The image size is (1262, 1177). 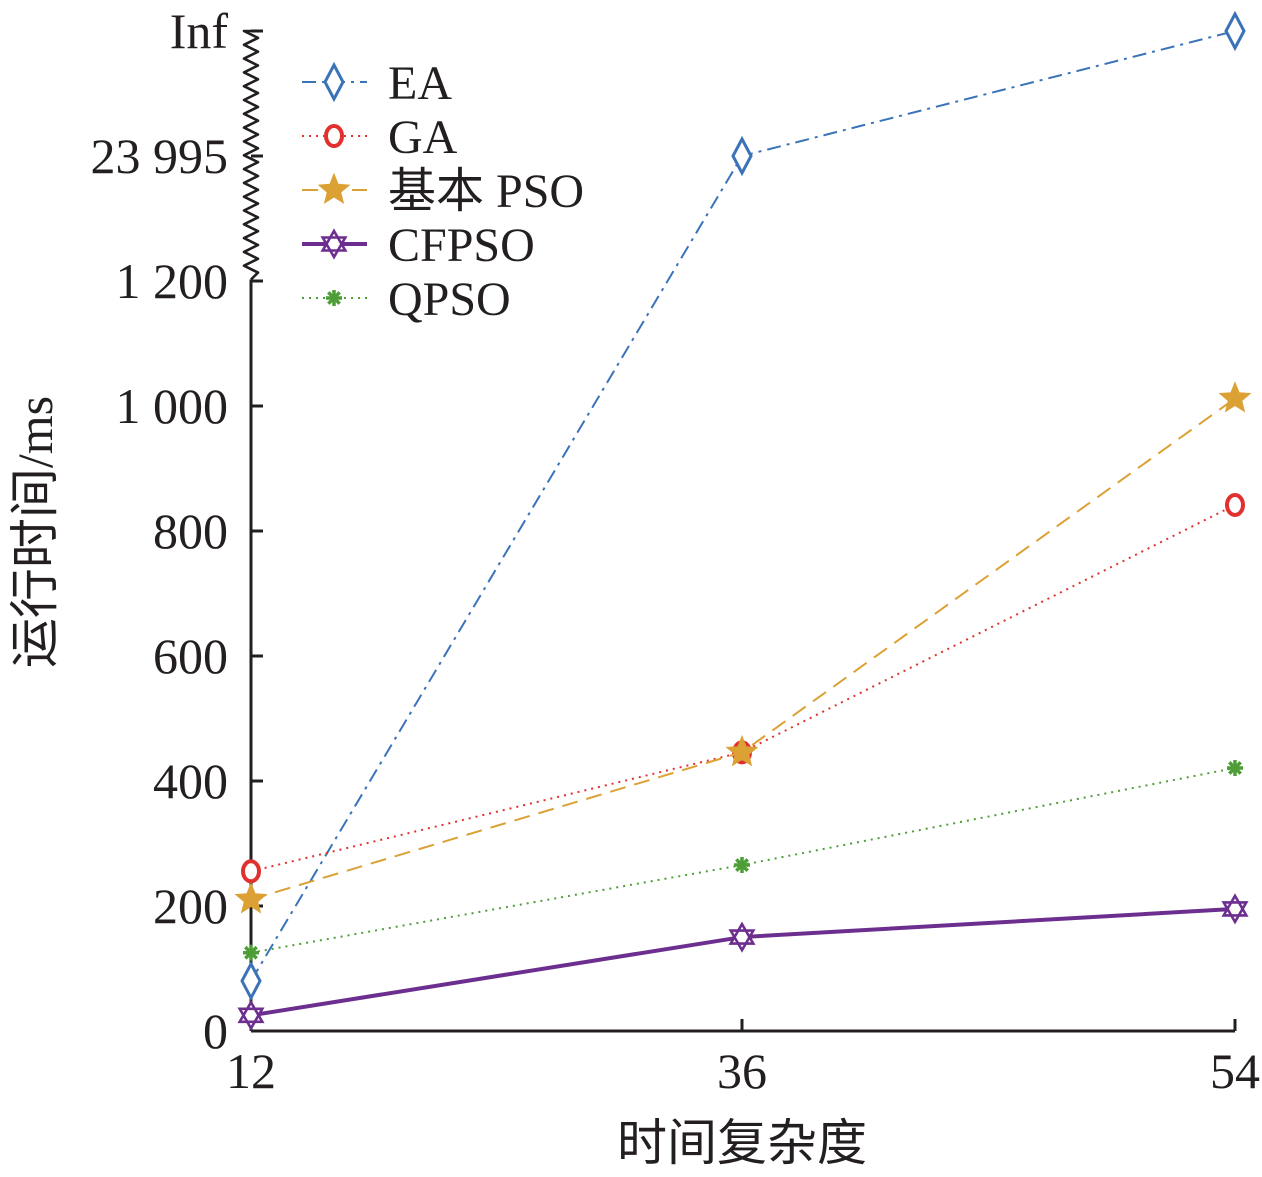 What do you see at coordinates (199, 31) in the screenshot?
I see `y-tick-label: Inf` at bounding box center [199, 31].